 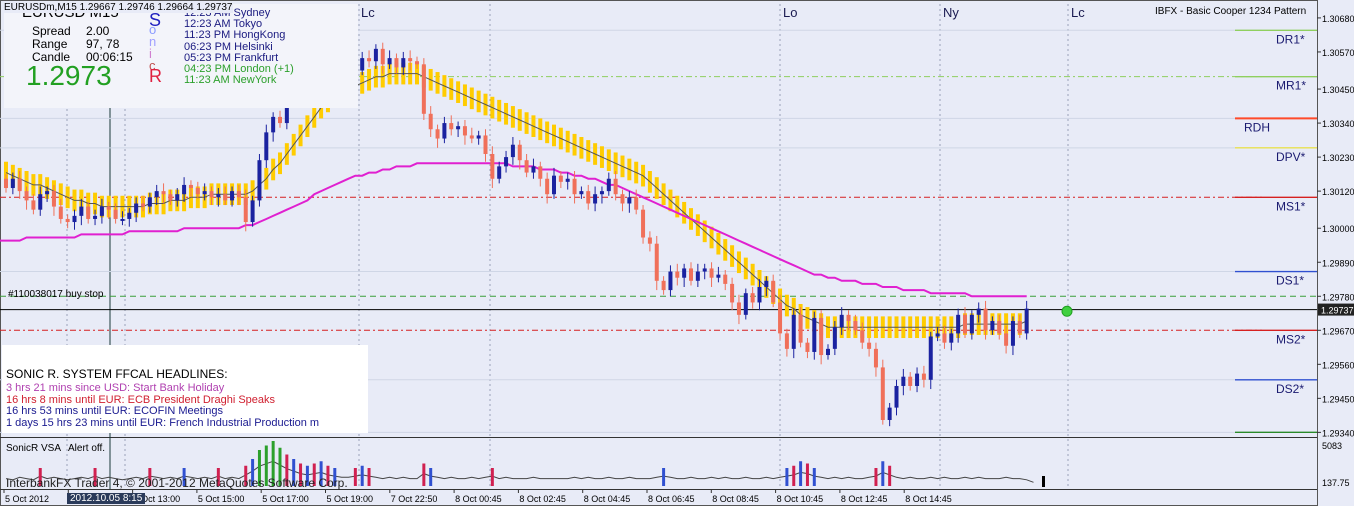 What do you see at coordinates (117, 374) in the screenshot?
I see `headlines-title: SONIC R. SYSTEM FFCAL HEADLINES:` at bounding box center [117, 374].